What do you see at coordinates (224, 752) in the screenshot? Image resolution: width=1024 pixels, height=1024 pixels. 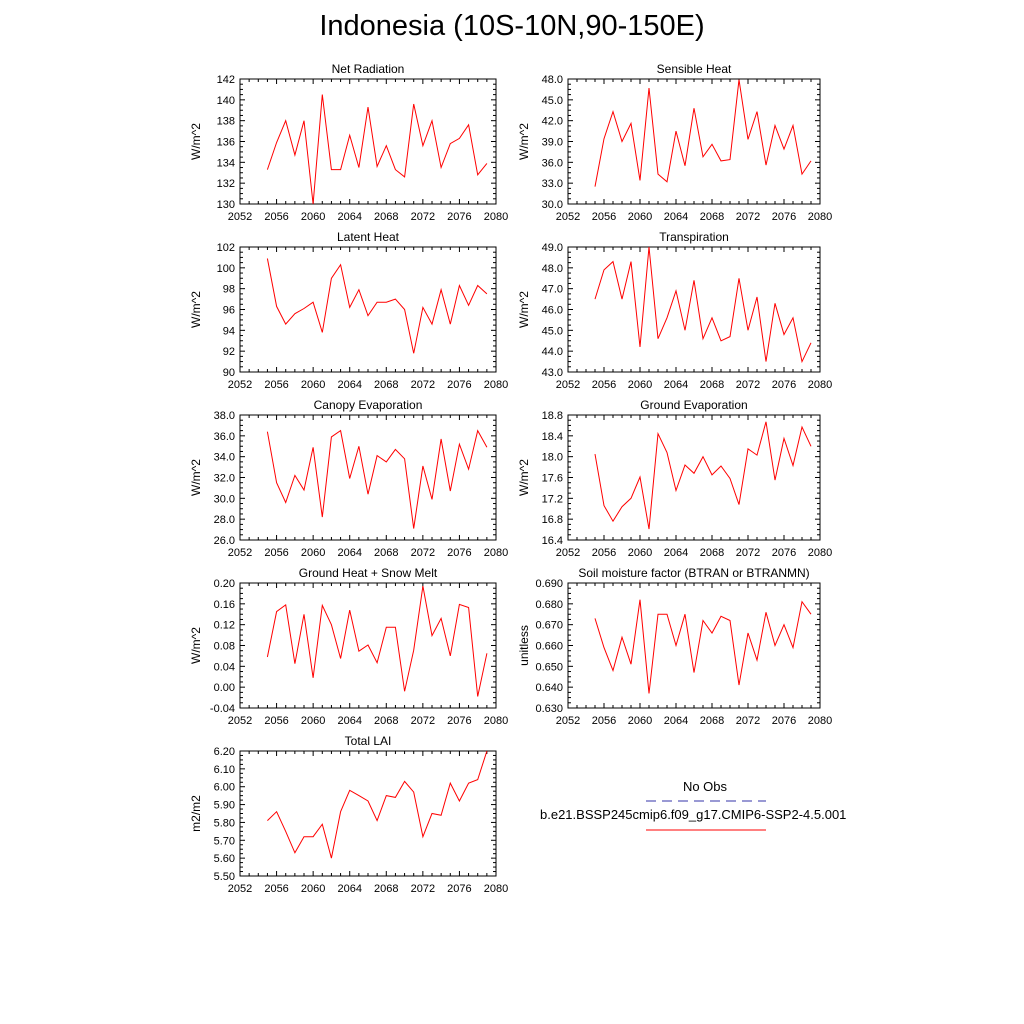 I see `y-tick-label: 6.20` at bounding box center [224, 752].